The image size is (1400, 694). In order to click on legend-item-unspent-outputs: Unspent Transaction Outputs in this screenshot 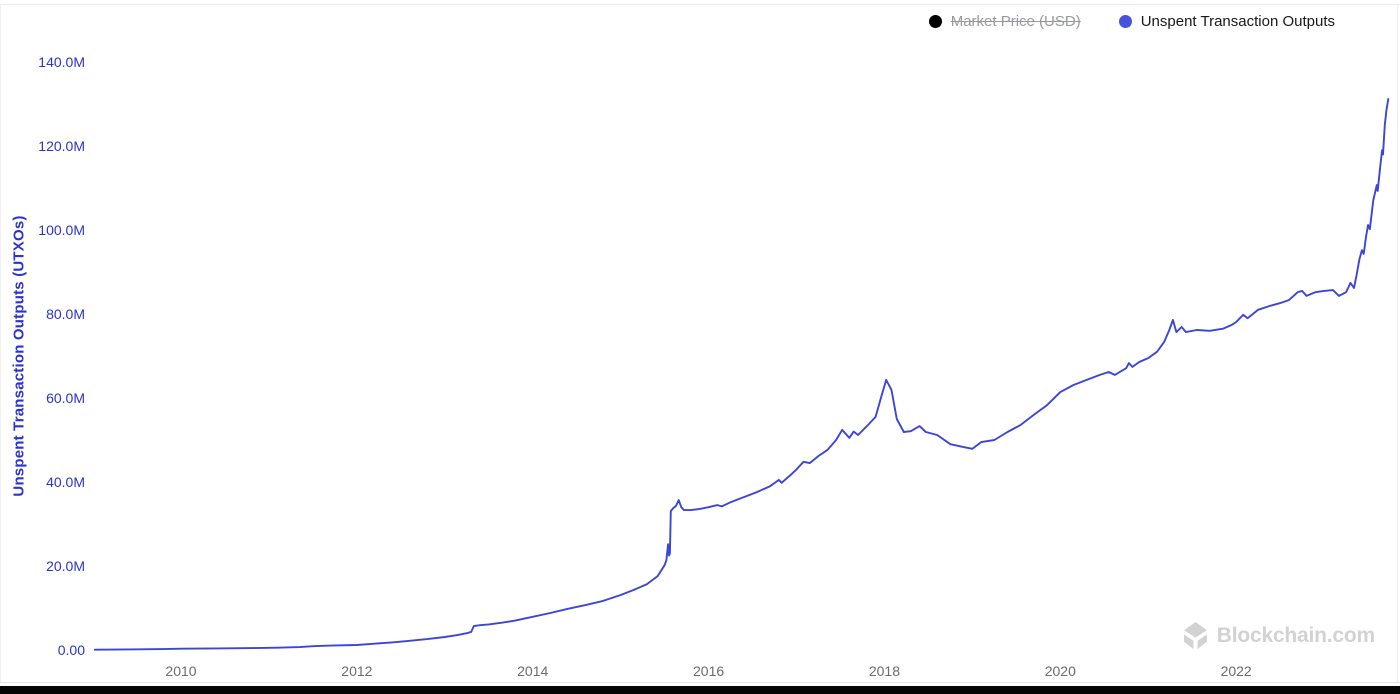, I will do `click(1226, 21)`.